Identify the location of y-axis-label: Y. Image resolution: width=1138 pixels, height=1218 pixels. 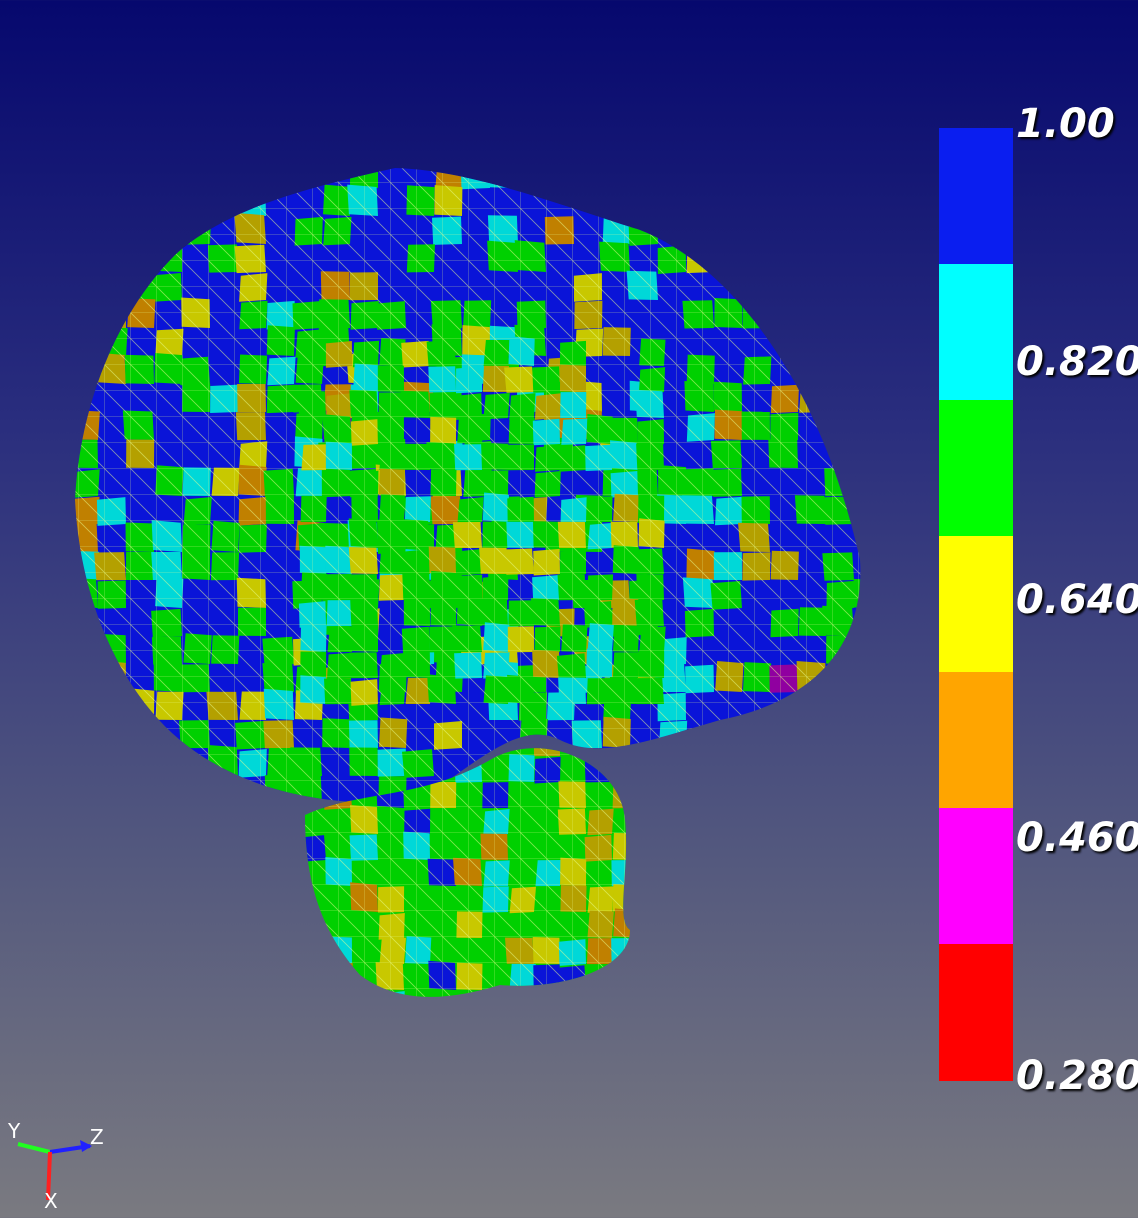
(14, 1131).